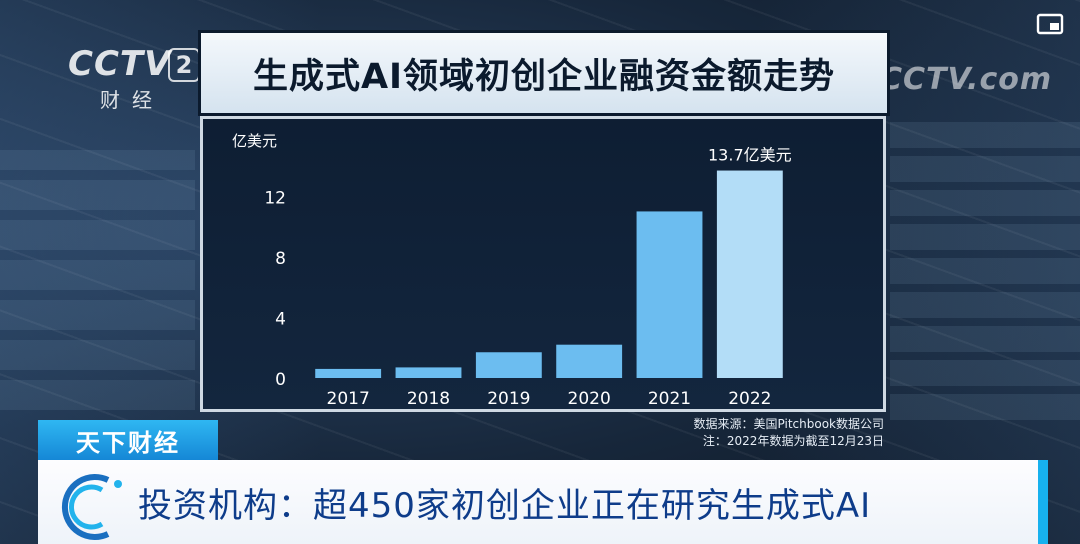 The height and width of the screenshot is (544, 1080). Describe the element at coordinates (750, 155) in the screenshot. I see `data-label: 13.7亿美元` at that location.